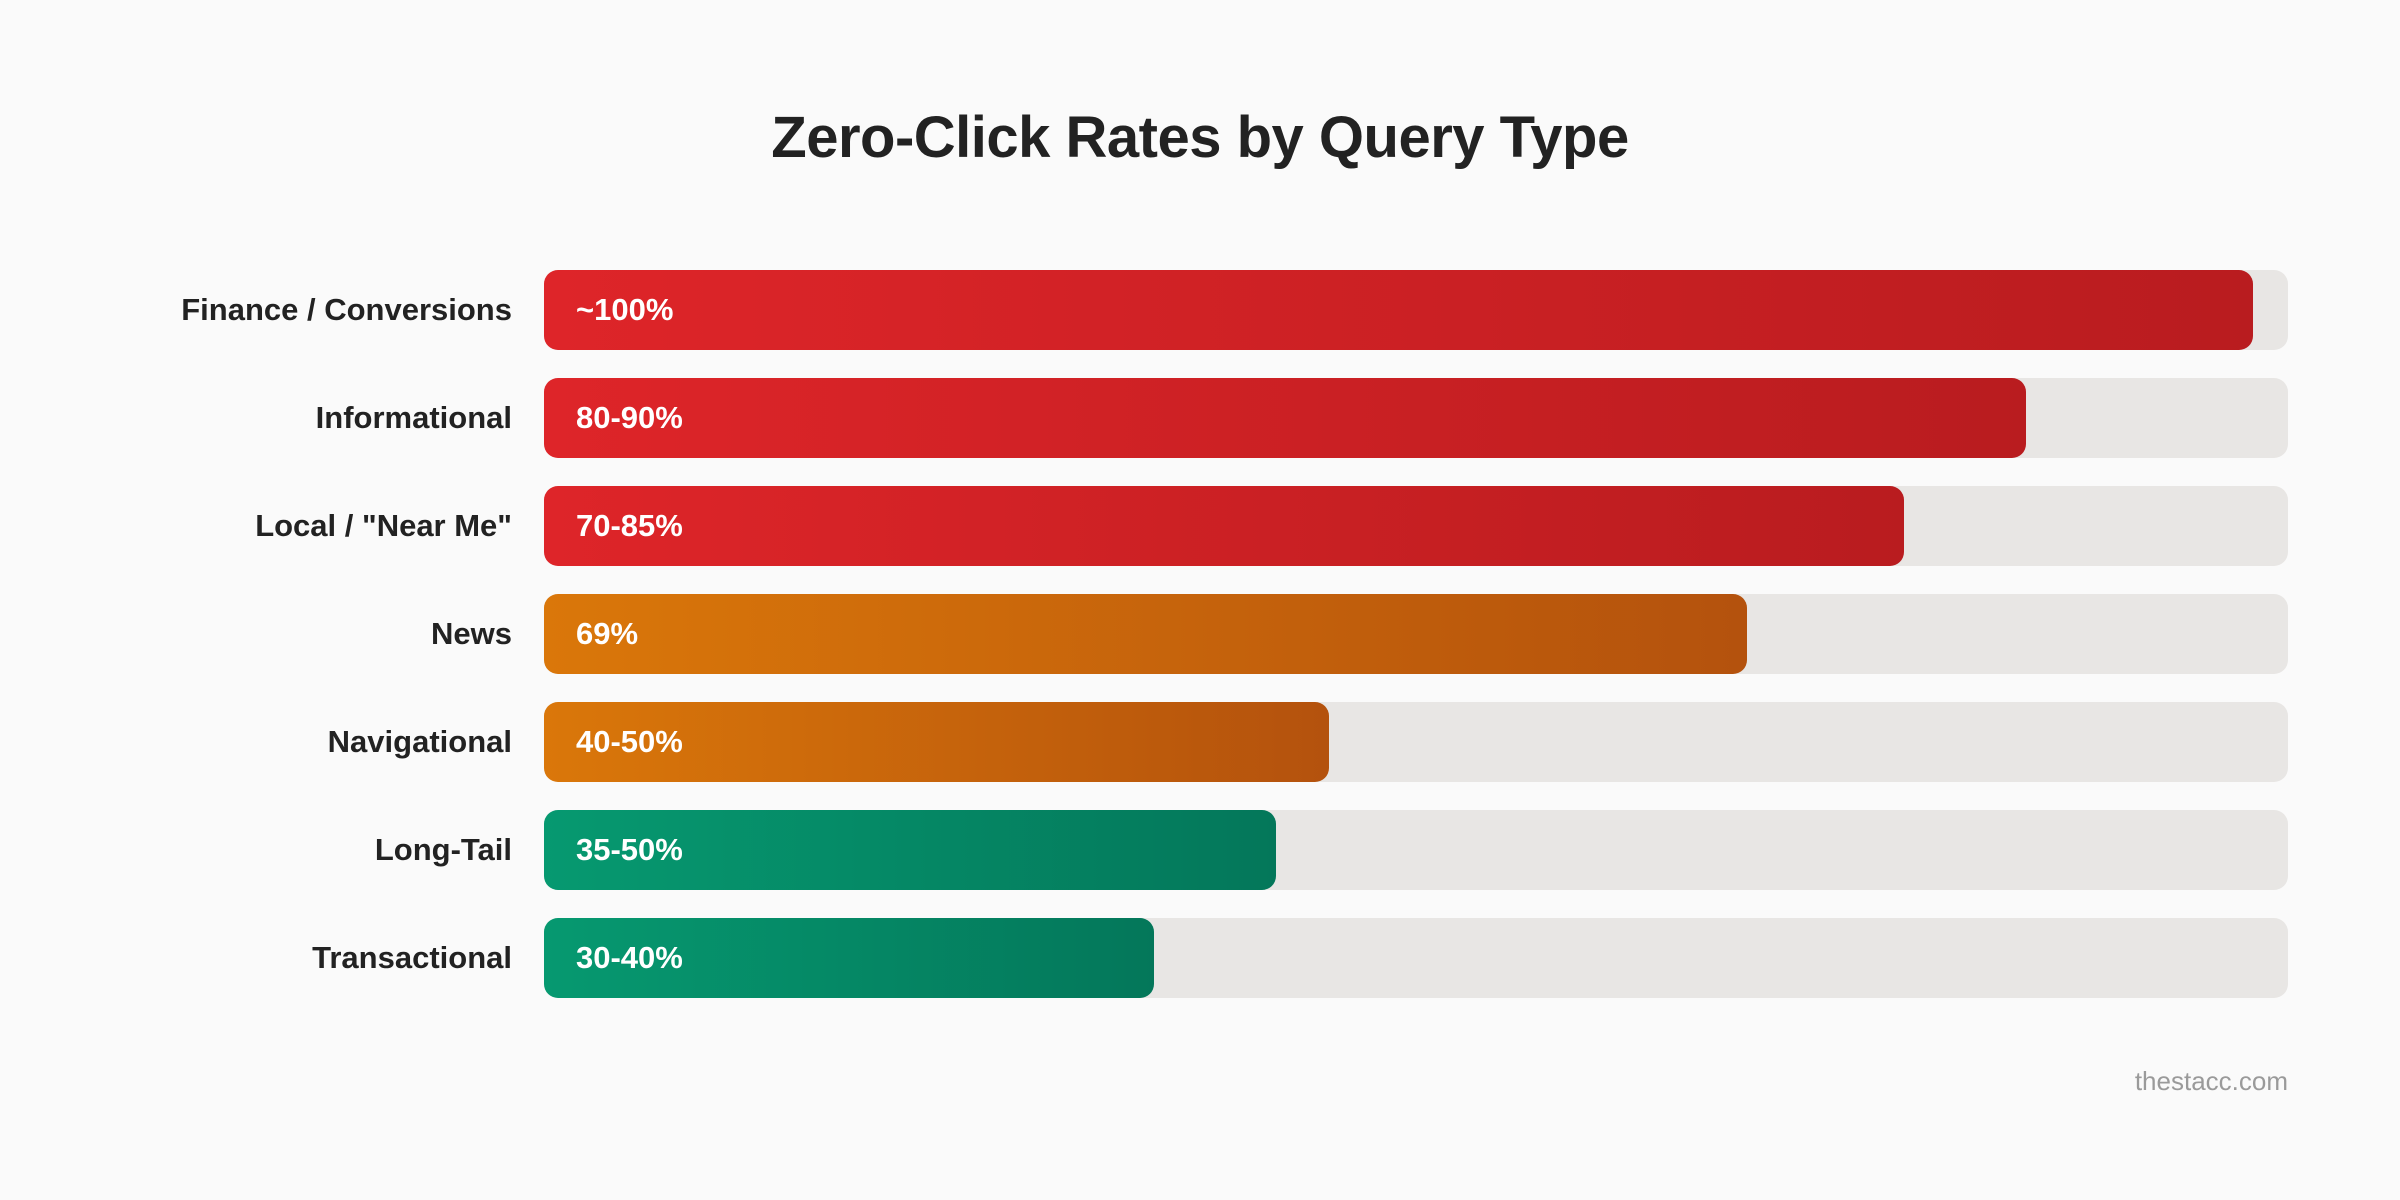  I want to click on bar-track: ~100%, so click(1416, 310).